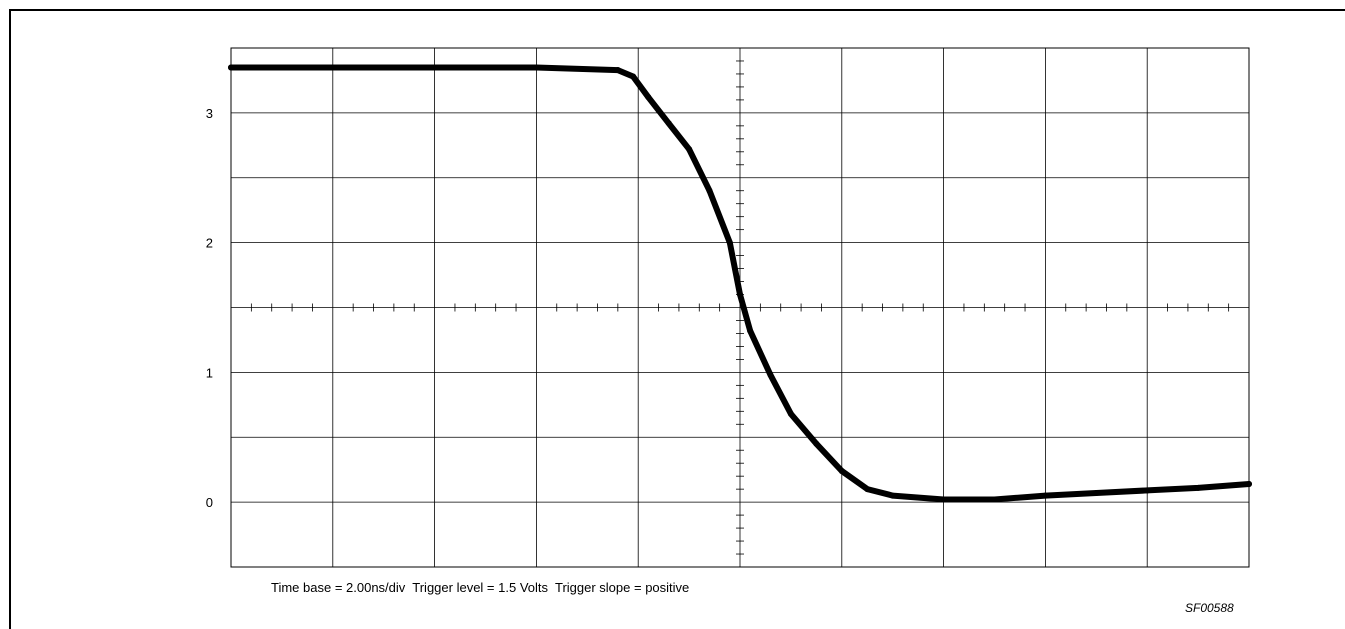 The width and height of the screenshot is (1345, 629). What do you see at coordinates (209, 113) in the screenshot?
I see `y-tick-label: 3` at bounding box center [209, 113].